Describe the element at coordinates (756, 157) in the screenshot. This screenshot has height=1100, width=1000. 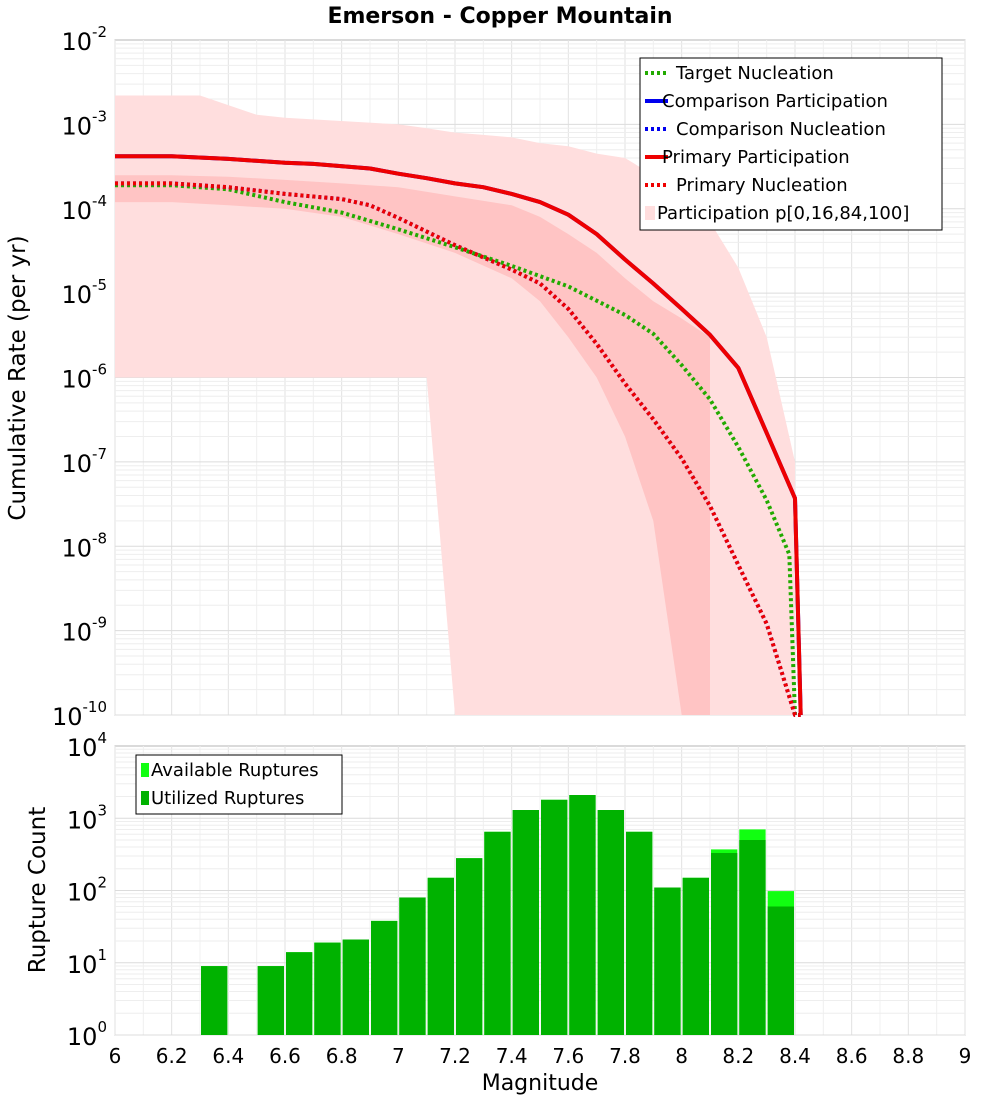
I see `legend-label: Primary Participation` at that location.